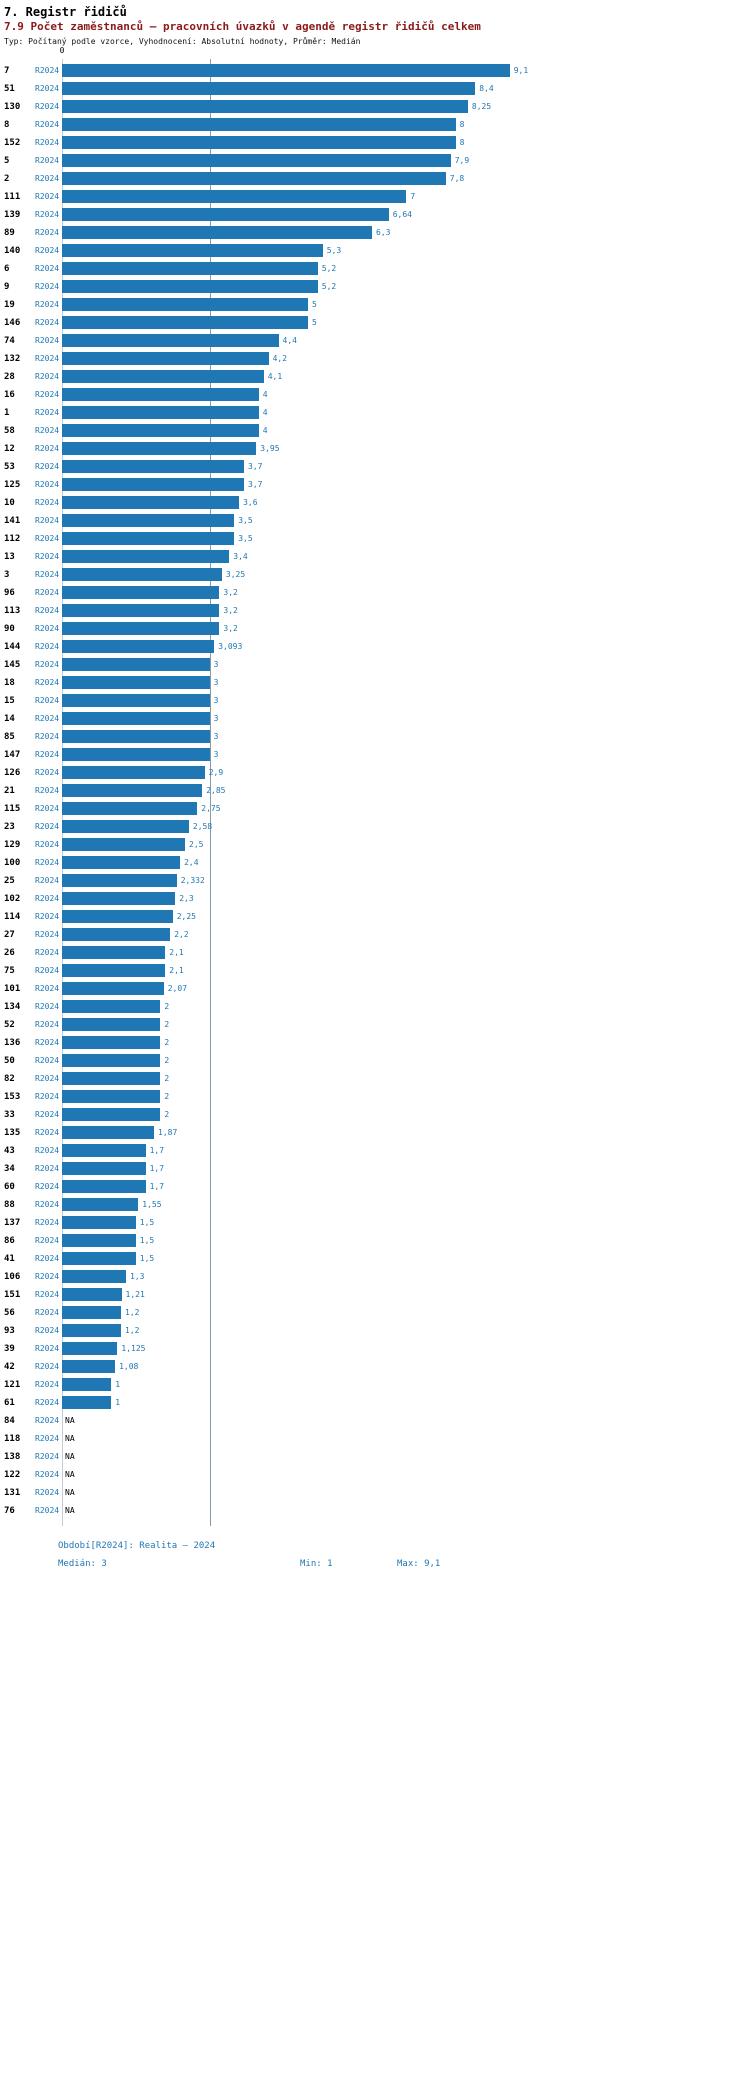 This screenshot has width=750, height=2096. Describe the element at coordinates (265, 430) in the screenshot. I see `bar-value-label: 4` at that location.